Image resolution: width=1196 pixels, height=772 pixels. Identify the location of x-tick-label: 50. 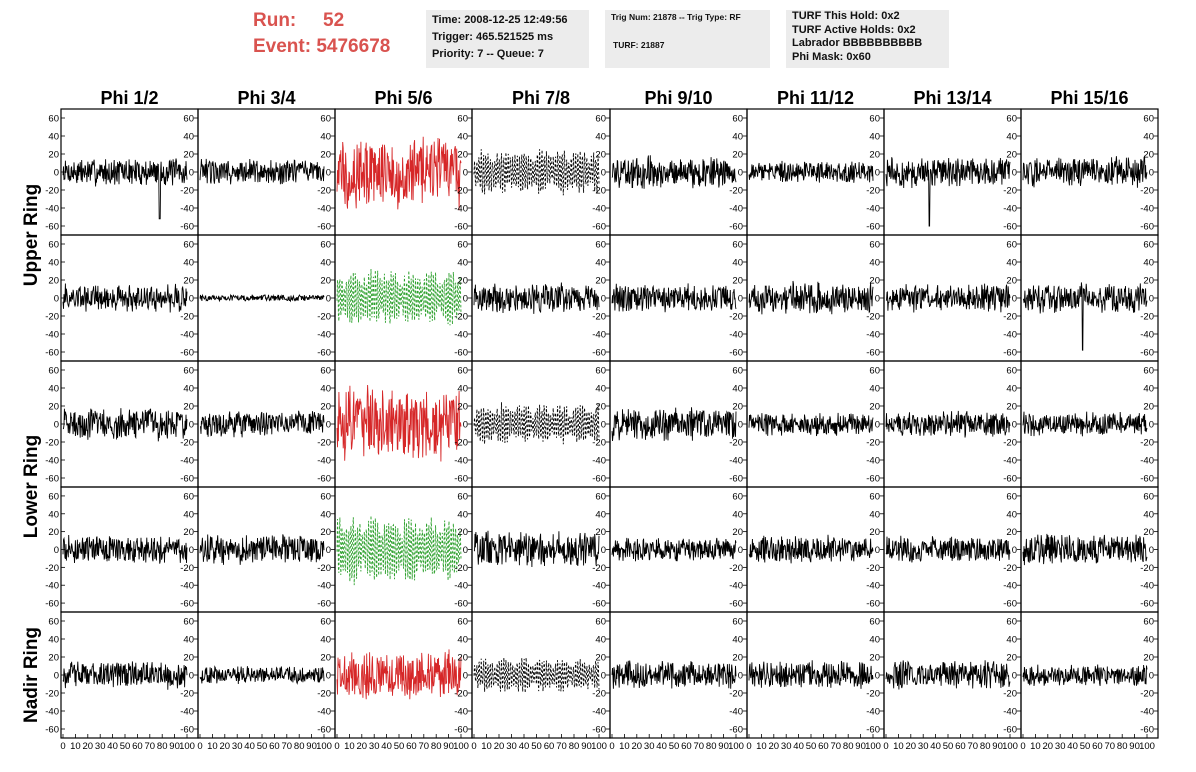
(1085, 746).